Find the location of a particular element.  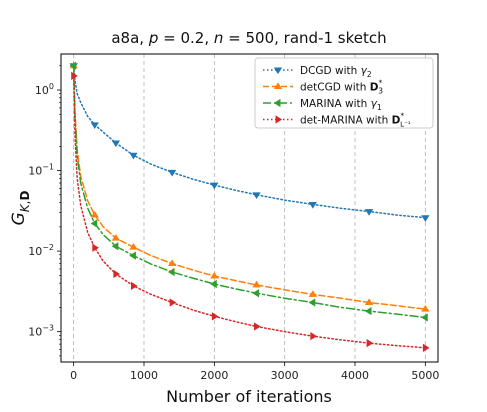

legend-entry: detCGD with D* 3 is located at coordinates (323, 87).